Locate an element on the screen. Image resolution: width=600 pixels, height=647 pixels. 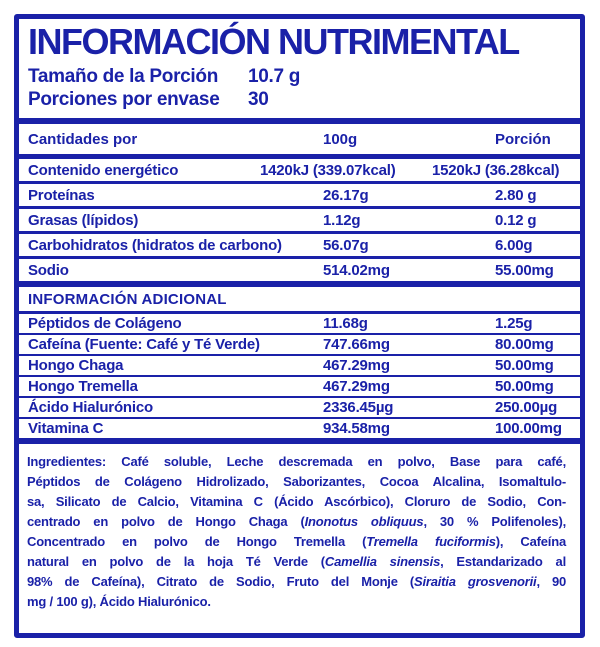
row-value-portion: 0.12 g is located at coordinates (516, 220).